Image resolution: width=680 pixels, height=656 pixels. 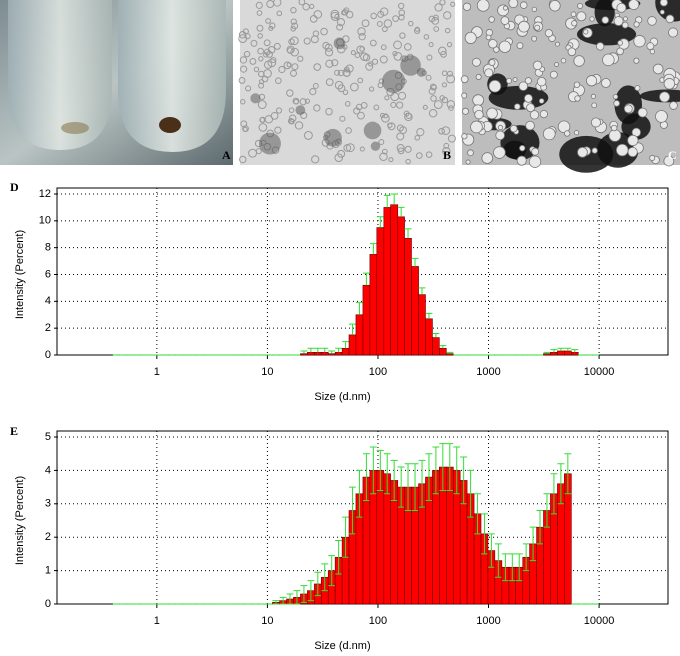 What do you see at coordinates (378, 621) in the screenshot?
I see `x-tick-label: 100` at bounding box center [378, 621].